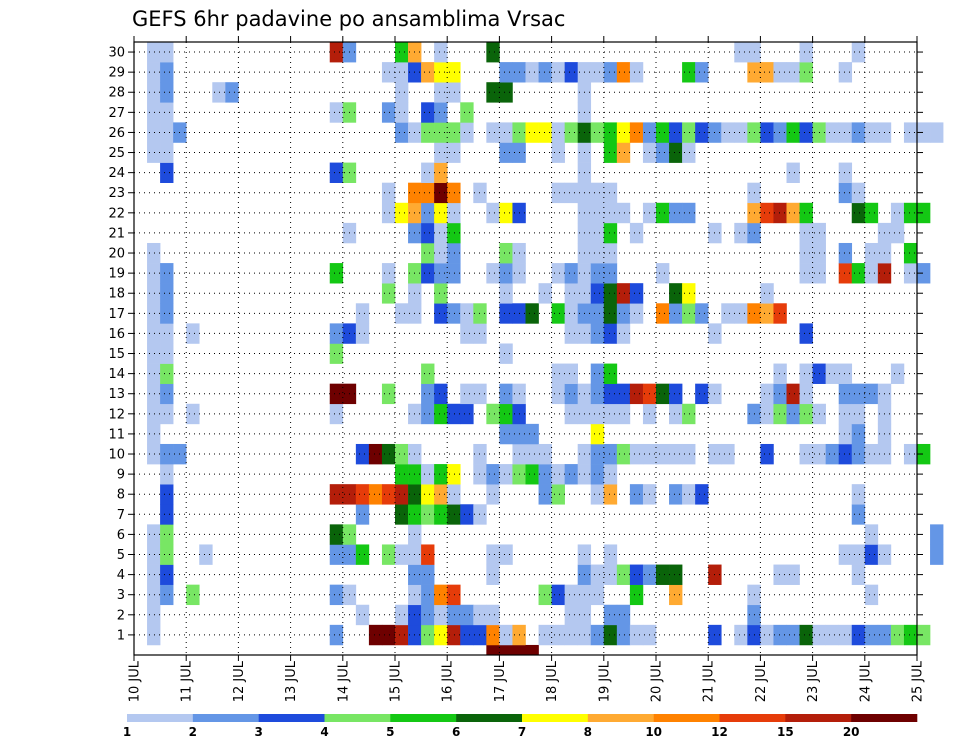 The width and height of the screenshot is (960, 742). What do you see at coordinates (116, 233) in the screenshot?
I see `y-tick-label: 21` at bounding box center [116, 233].